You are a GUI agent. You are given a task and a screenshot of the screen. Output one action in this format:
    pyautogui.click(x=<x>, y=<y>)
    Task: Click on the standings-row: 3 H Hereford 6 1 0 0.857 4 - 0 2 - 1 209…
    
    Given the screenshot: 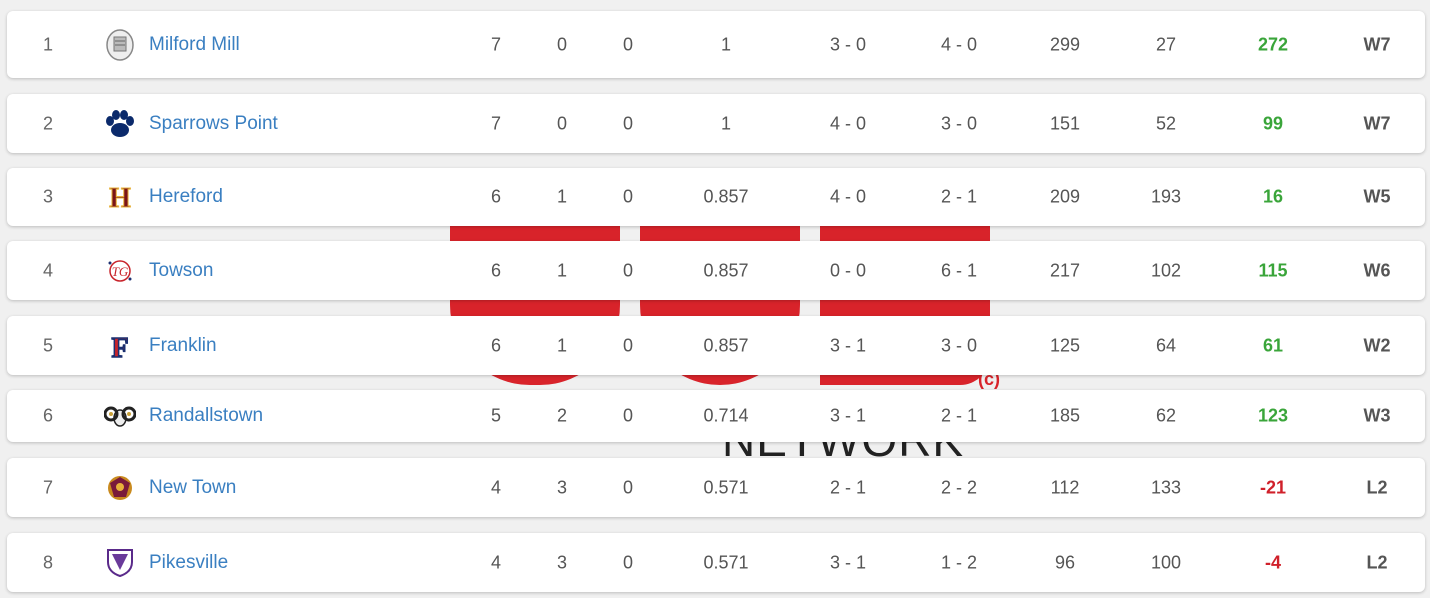 What is the action you would take?
    pyautogui.click(x=716, y=197)
    